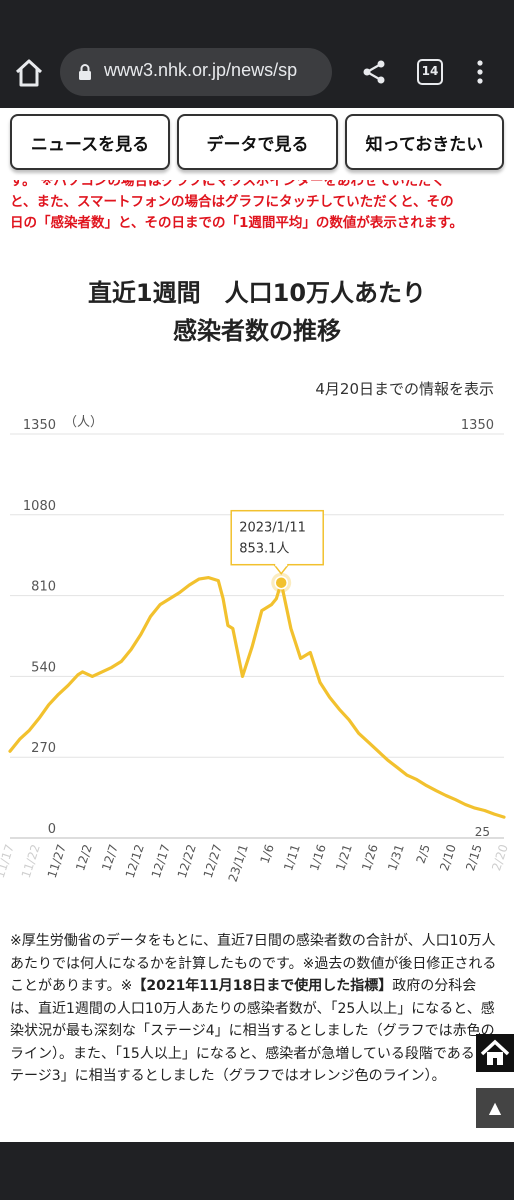  I want to click on right-y-tick-label: 1350, so click(477, 425).